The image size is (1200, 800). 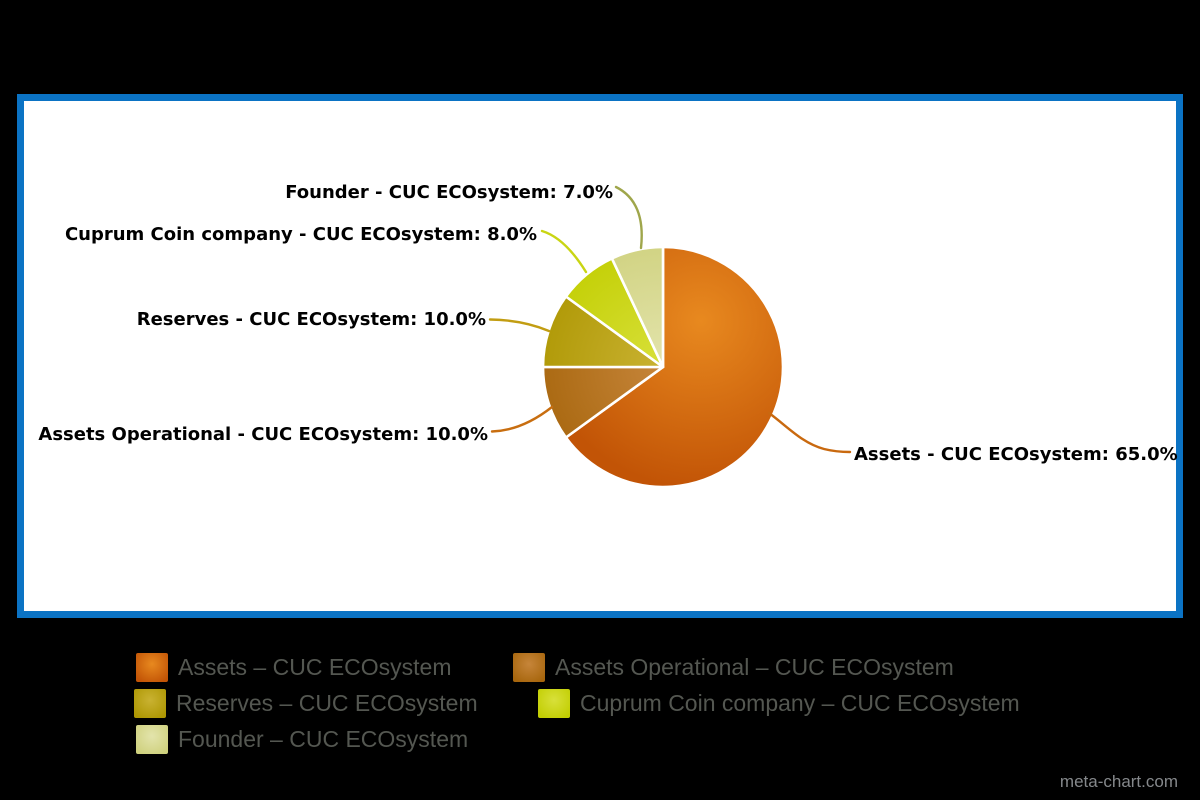 What do you see at coordinates (628, 217) in the screenshot?
I see `leader-line-founder-cuc-ecosystem` at bounding box center [628, 217].